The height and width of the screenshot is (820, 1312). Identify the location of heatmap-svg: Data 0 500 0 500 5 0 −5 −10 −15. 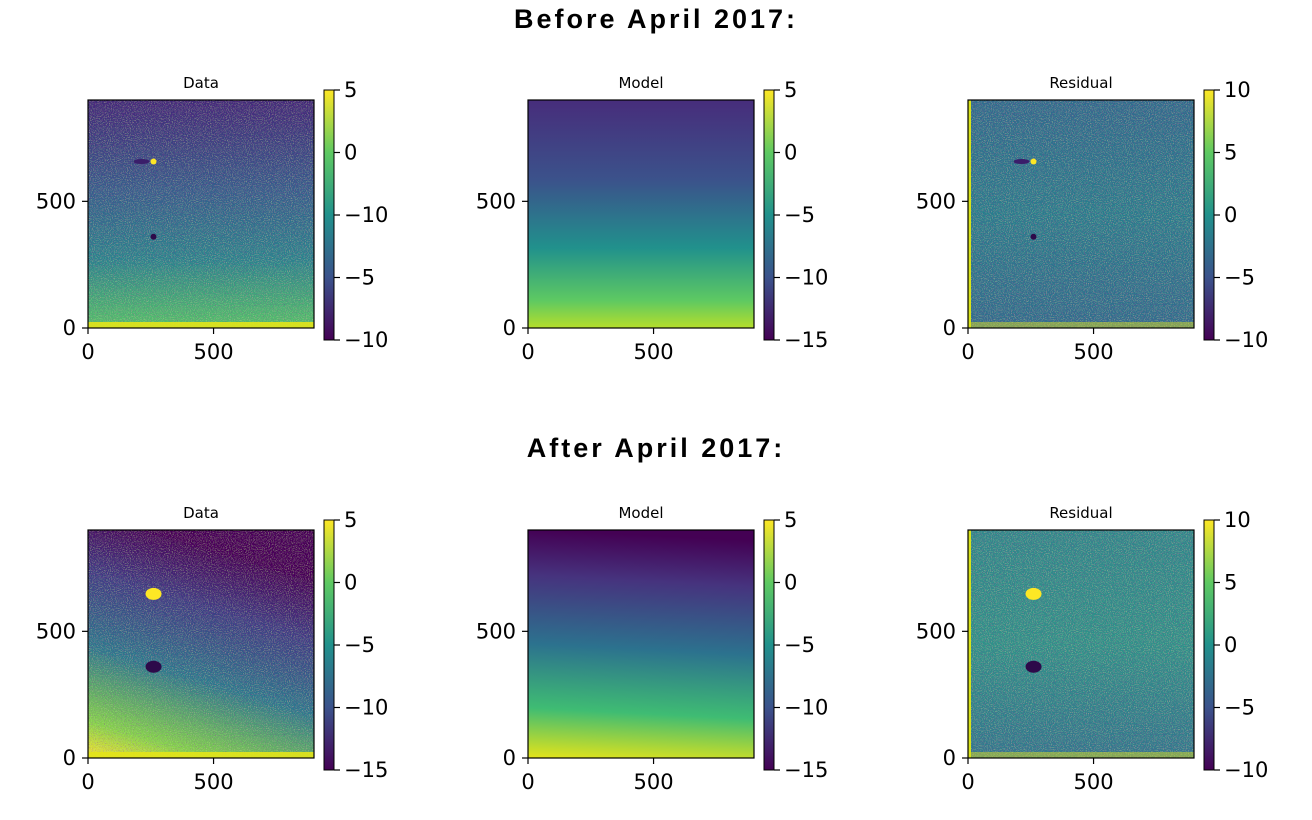
(212, 649).